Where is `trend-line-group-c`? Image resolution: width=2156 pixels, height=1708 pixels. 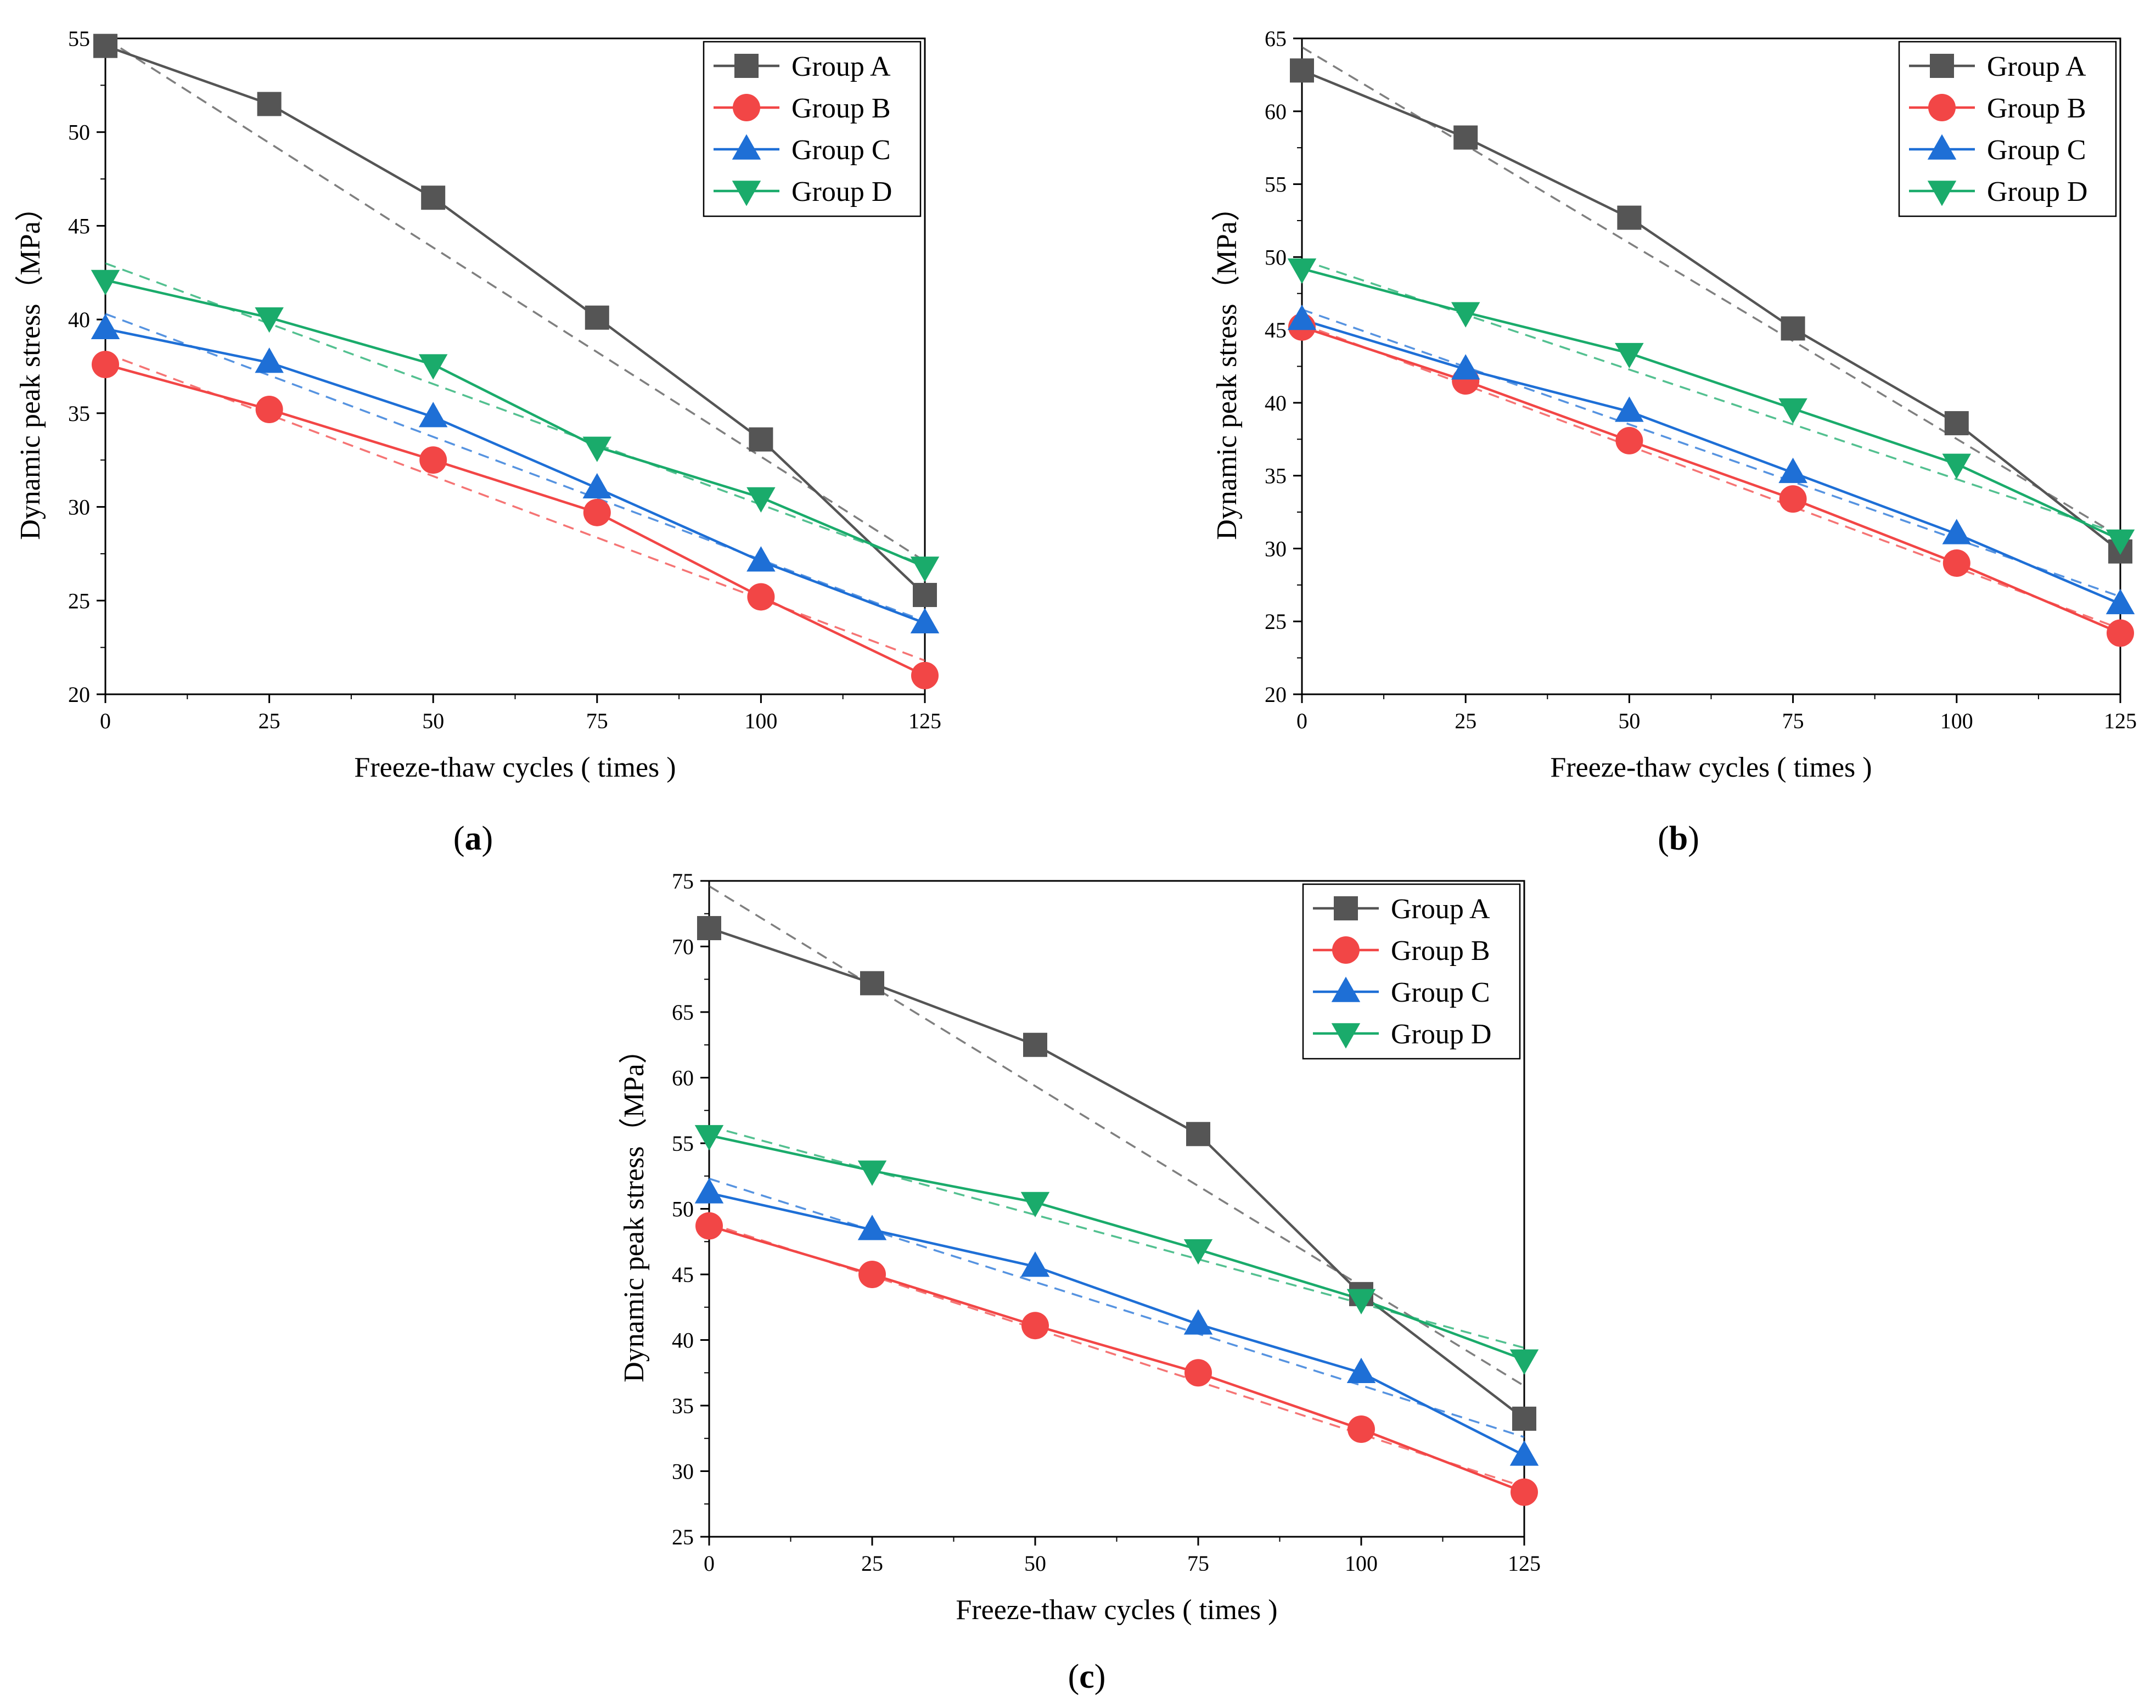 trend-line-group-c is located at coordinates (1116, 1308).